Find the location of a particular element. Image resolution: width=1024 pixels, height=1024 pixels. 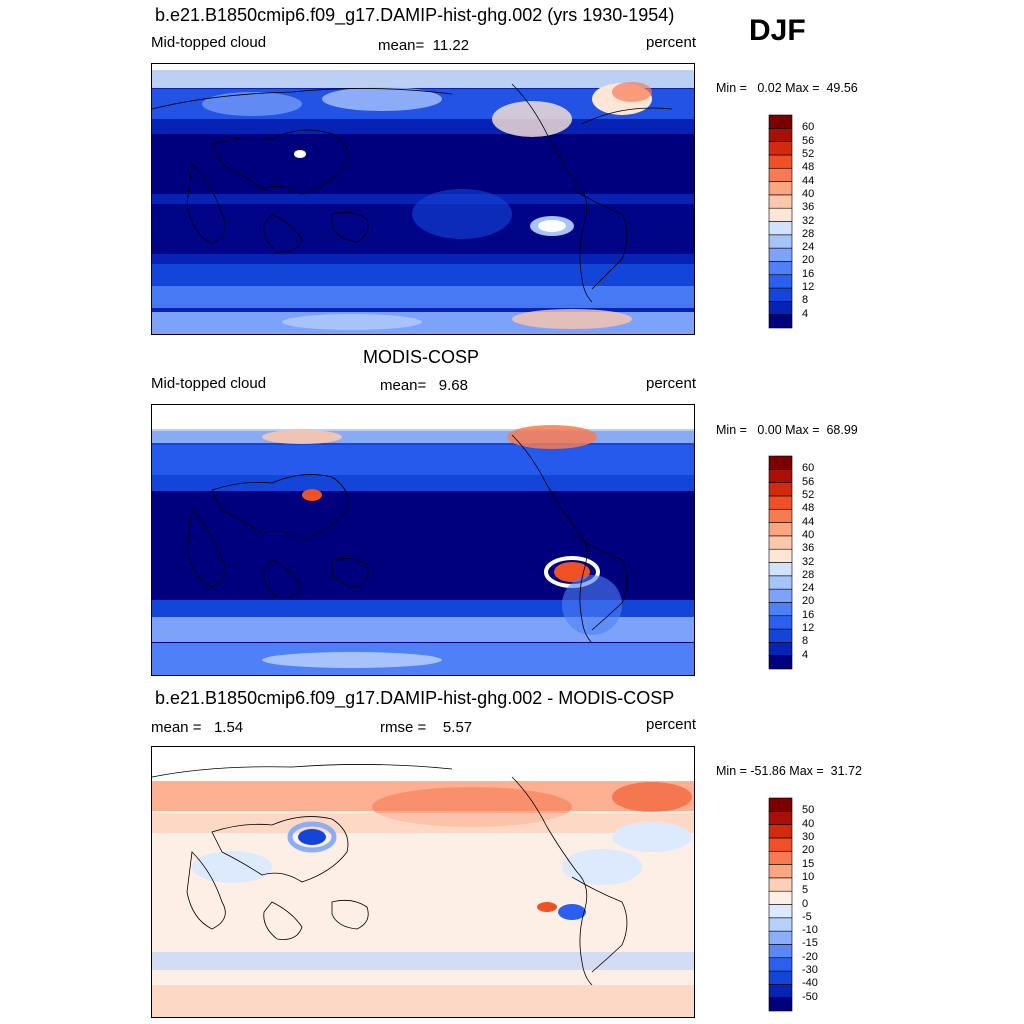

panel2-map-svg is located at coordinates (423, 540).